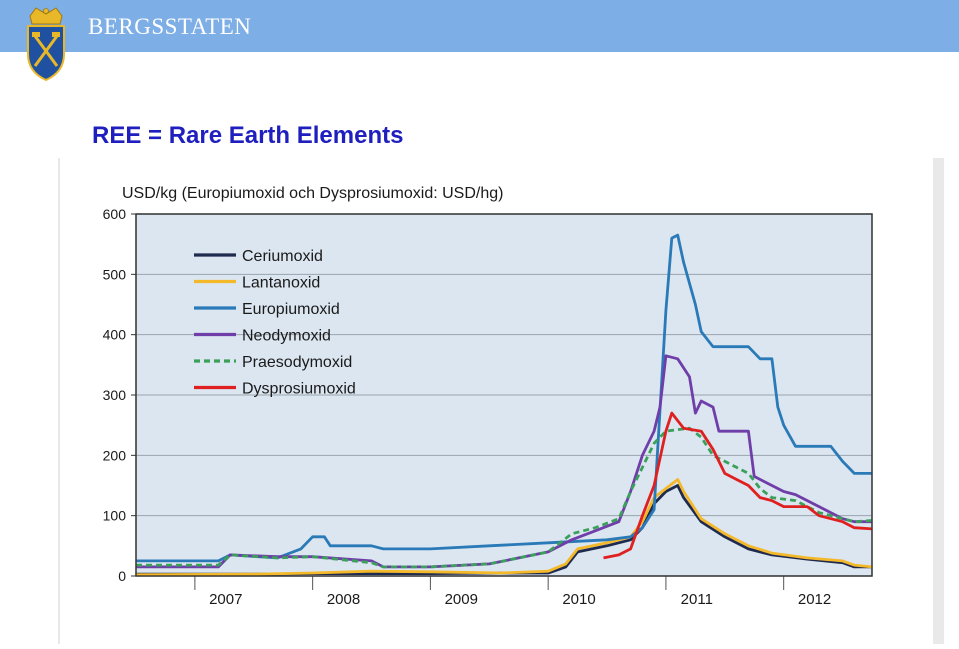 Image resolution: width=959 pixels, height=649 pixels. Describe the element at coordinates (122, 576) in the screenshot. I see `y-tick-label: 0` at that location.